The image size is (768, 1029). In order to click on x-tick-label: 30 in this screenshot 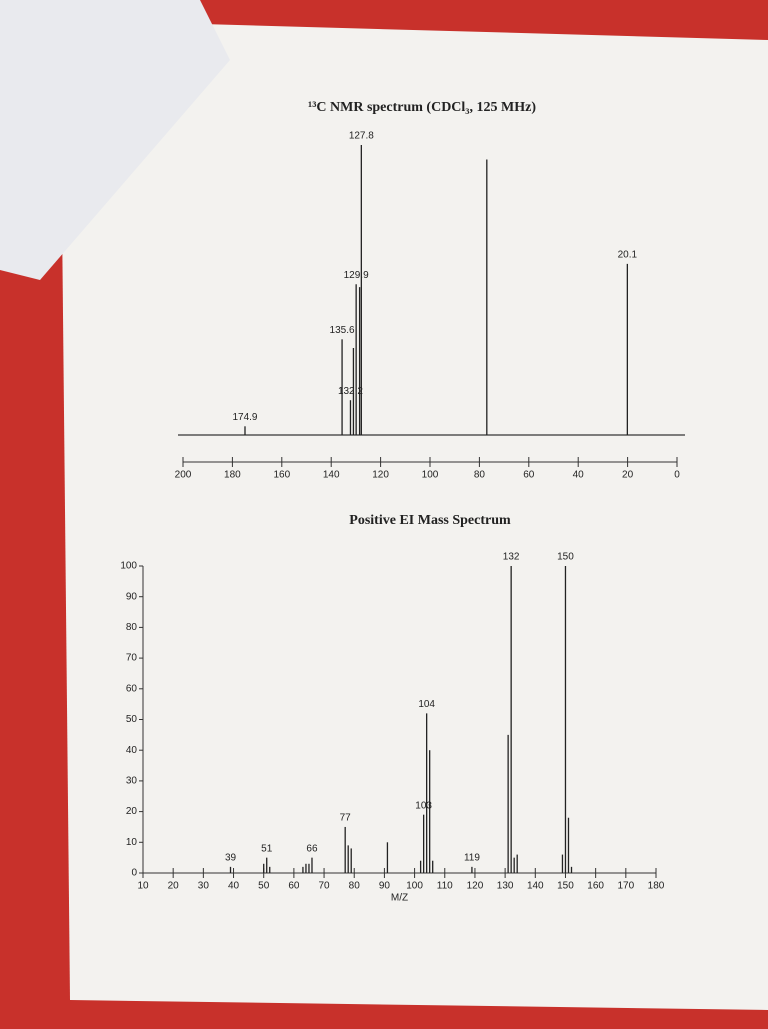, I will do `click(204, 886)`.